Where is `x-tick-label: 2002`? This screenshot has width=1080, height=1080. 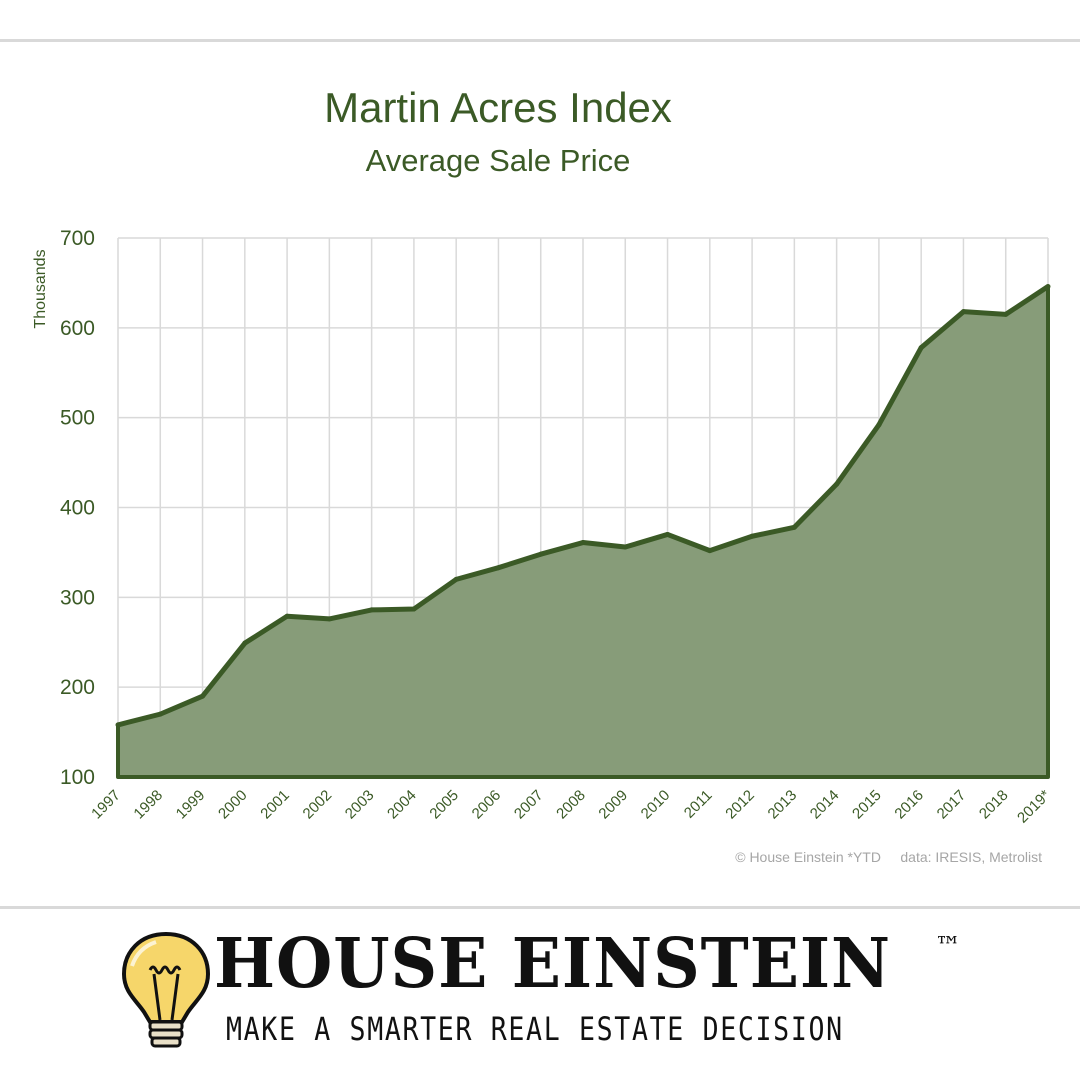
x-tick-label: 2002 is located at coordinates (318, 805).